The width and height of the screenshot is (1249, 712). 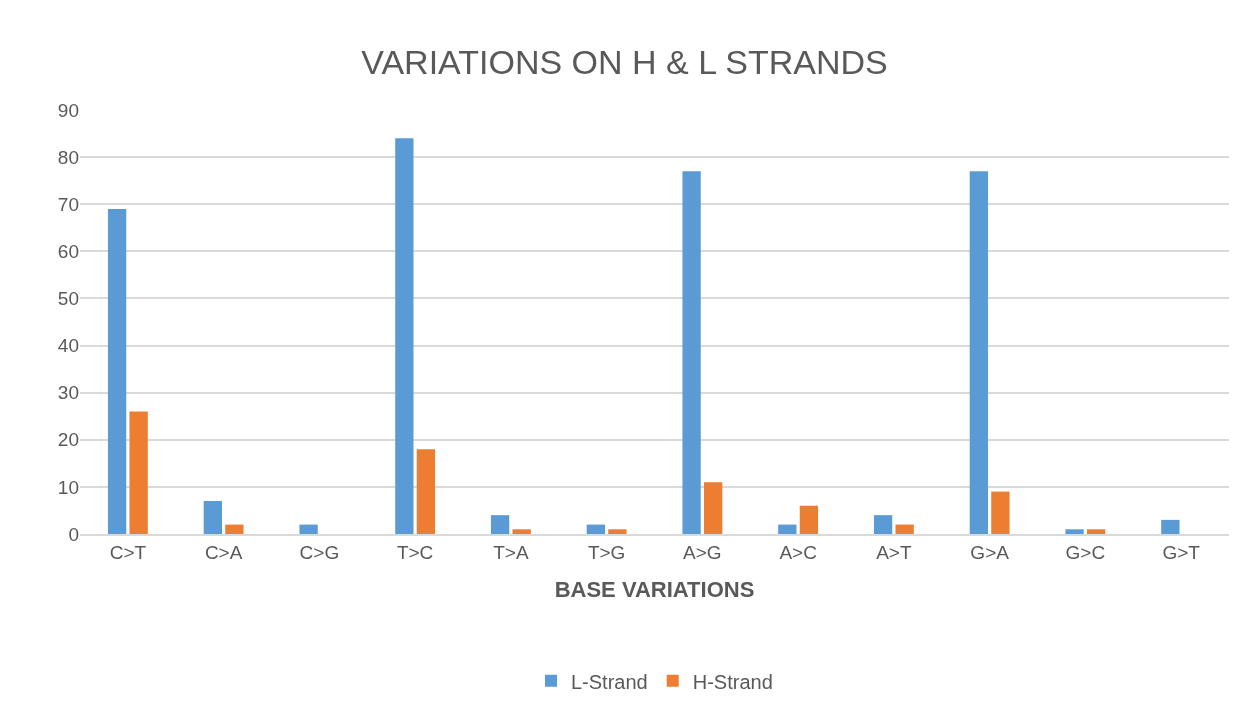 I want to click on x-tick-label: G>T, so click(x=1181, y=552).